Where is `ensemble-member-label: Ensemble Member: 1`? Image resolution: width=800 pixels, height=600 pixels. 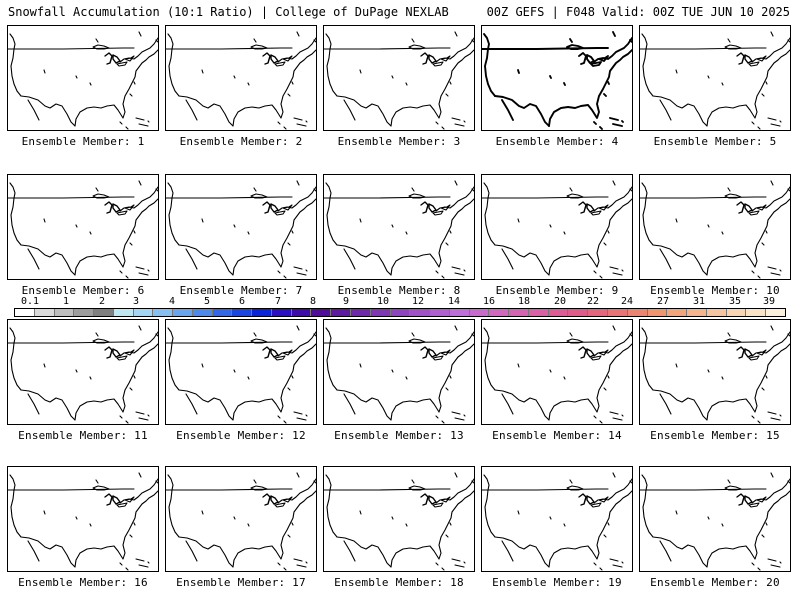
ensemble-member-label: Ensemble Member: 1 is located at coordinates (83, 141).